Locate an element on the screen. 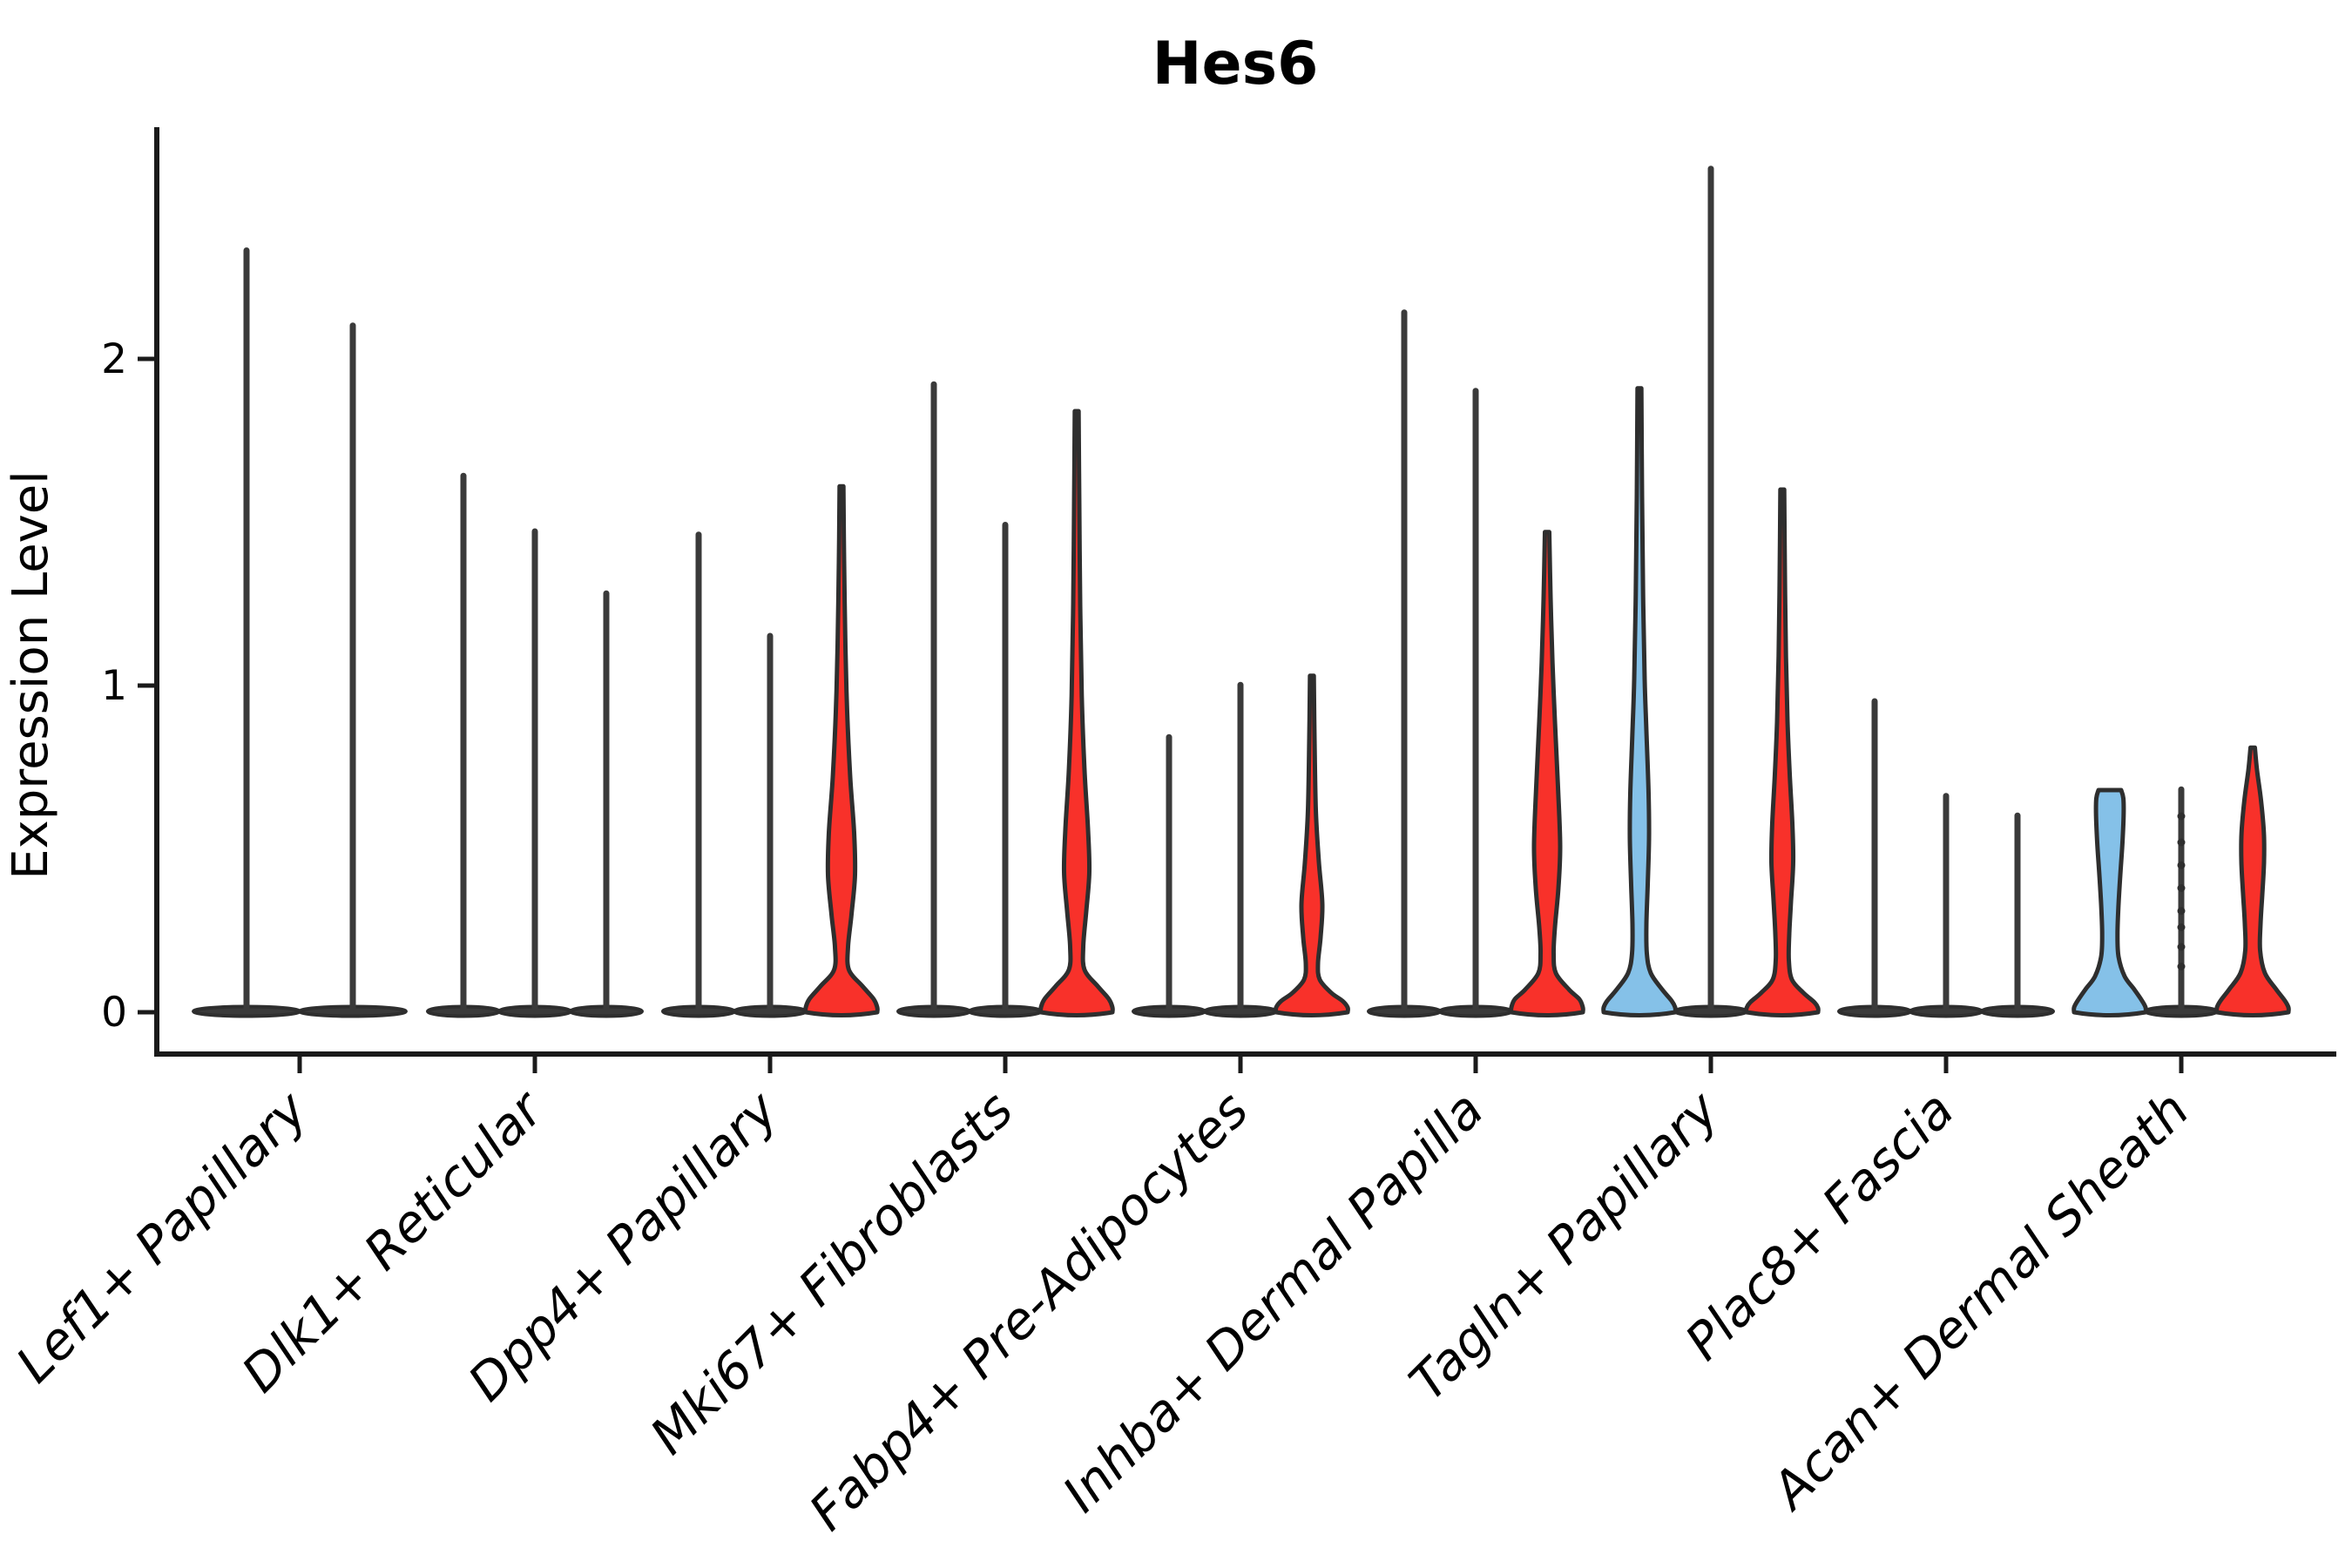  y-axis-label: Expression Level is located at coordinates (31, 675).